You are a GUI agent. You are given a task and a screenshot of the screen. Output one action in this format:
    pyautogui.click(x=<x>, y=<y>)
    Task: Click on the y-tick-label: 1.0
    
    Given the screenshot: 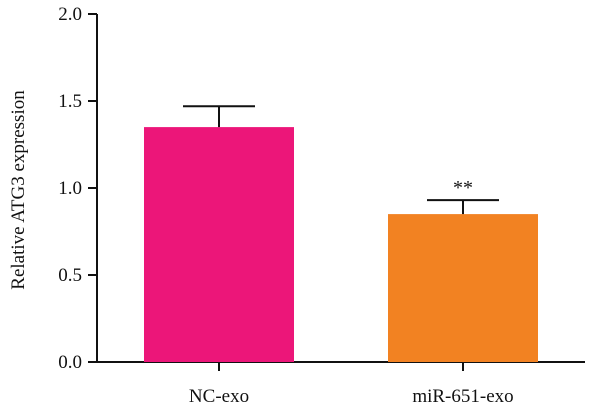 What is the action you would take?
    pyautogui.click(x=70, y=188)
    